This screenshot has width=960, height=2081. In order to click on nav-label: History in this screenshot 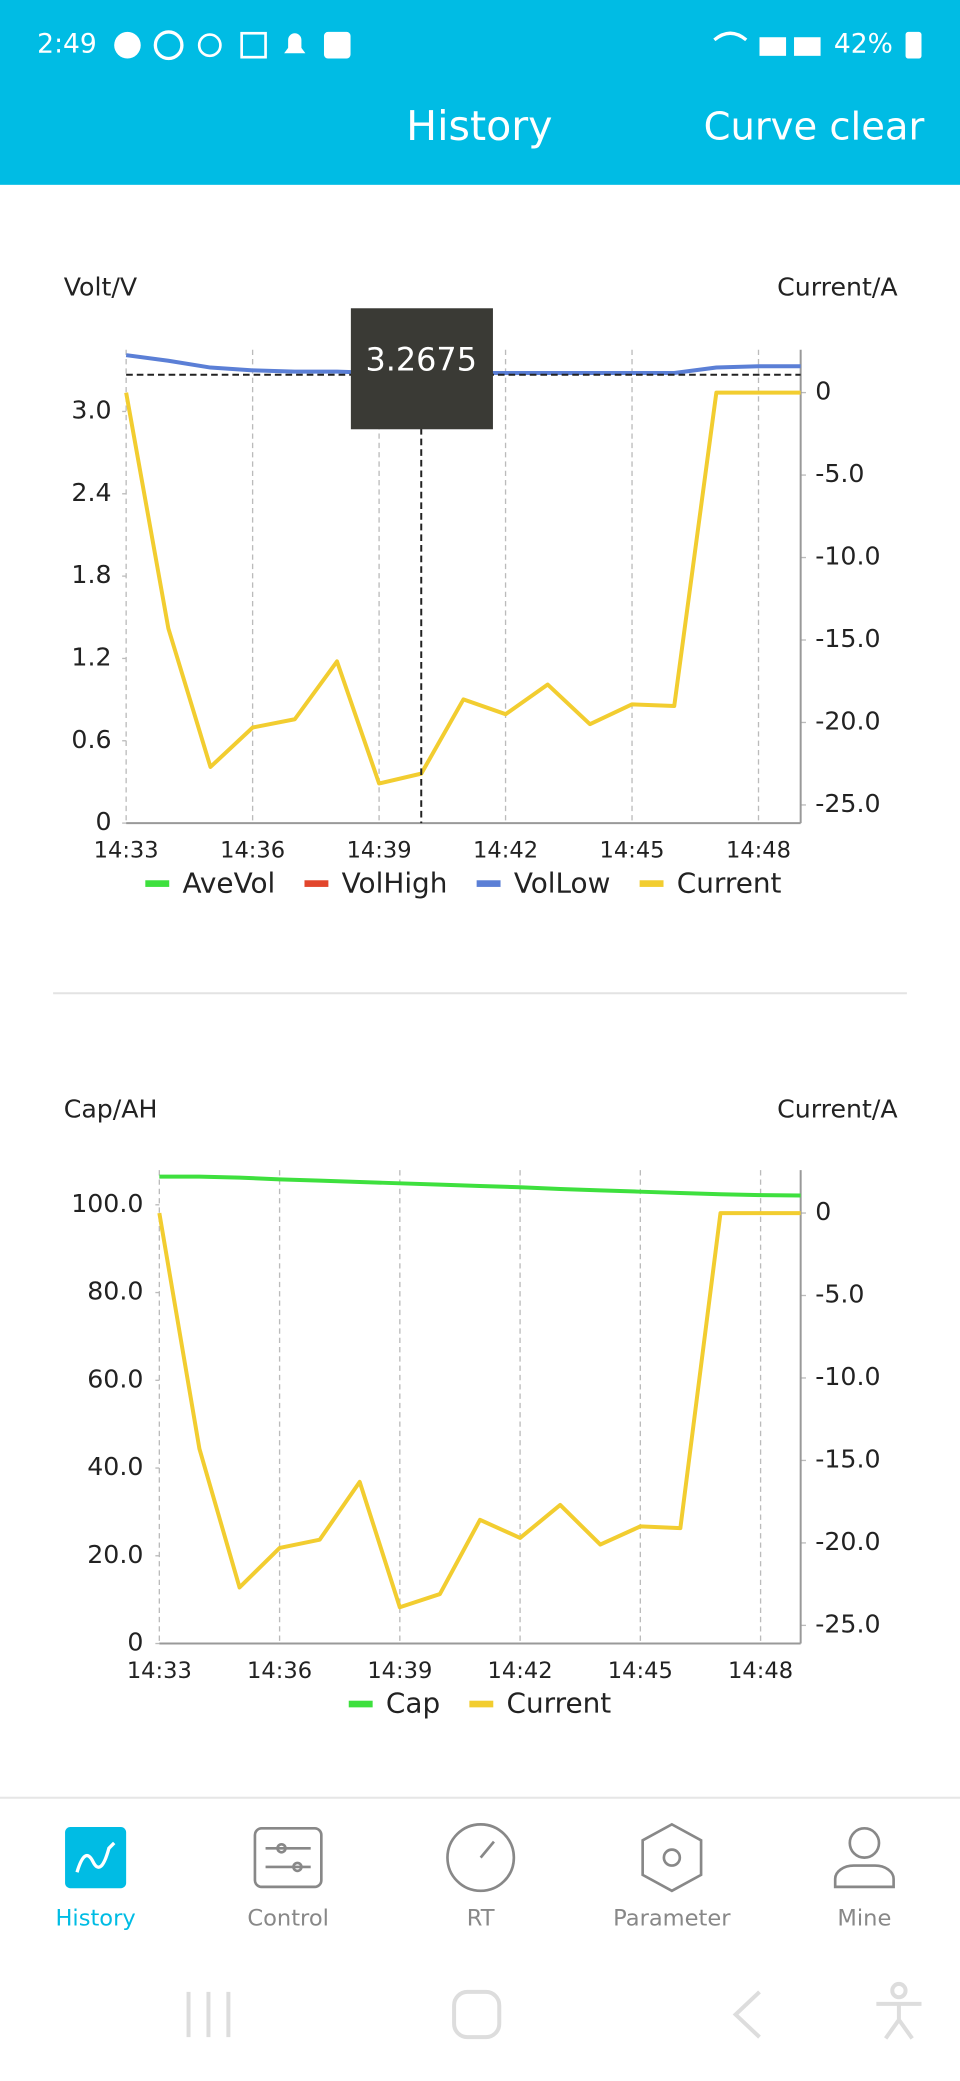, I will do `click(95, 1918)`.